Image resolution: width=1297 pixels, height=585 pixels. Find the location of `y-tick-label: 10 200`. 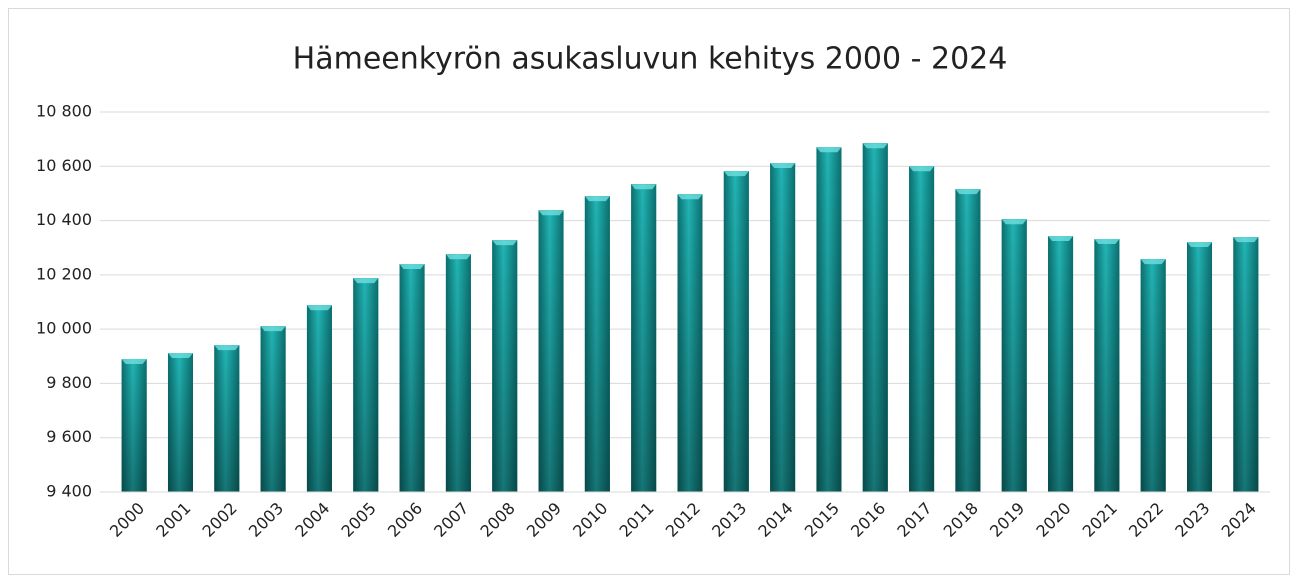

y-tick-label: 10 200 is located at coordinates (64, 273).